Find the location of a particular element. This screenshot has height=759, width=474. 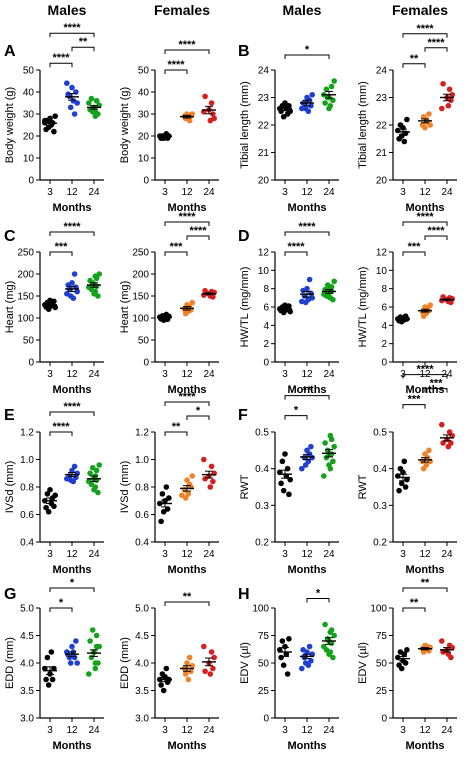

y-tick-label: 1.2 is located at coordinates (27, 433).